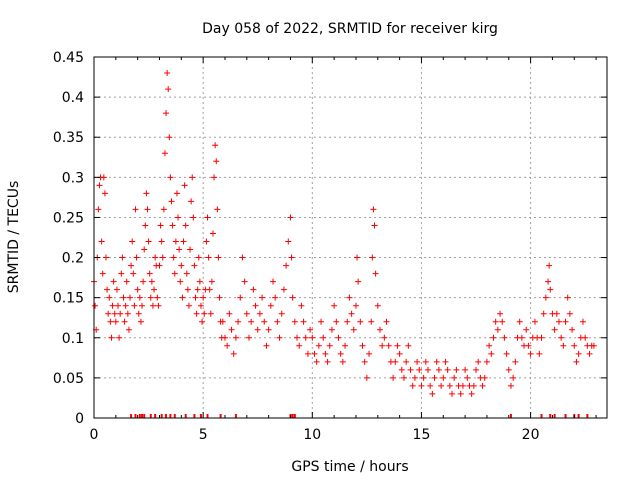 The height and width of the screenshot is (480, 640). Describe the element at coordinates (315, 435) in the screenshot. I see `x-tick-labels: 0 5 10 15 20` at that location.